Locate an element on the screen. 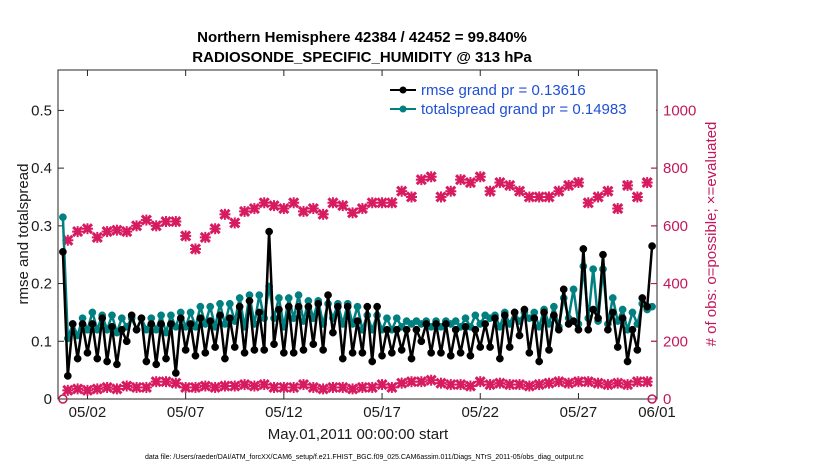 This screenshot has height=470, width=830. y2-tick-label: 800 is located at coordinates (675, 168).